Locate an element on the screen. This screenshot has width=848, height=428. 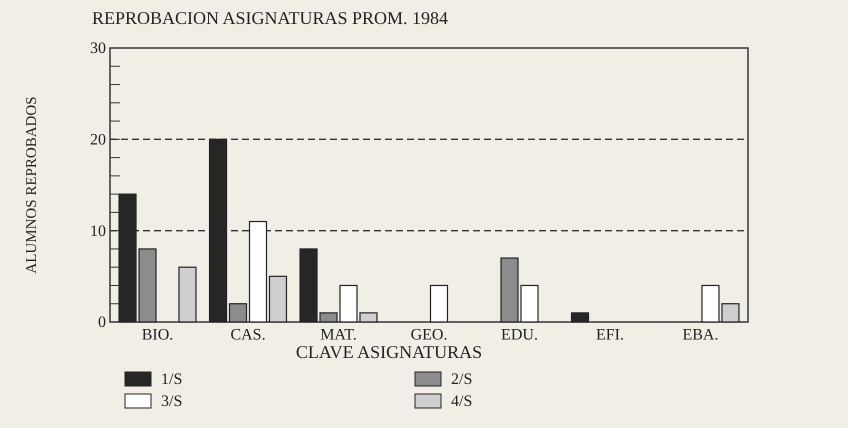
y-tick-label: 0 is located at coordinates (102, 323).